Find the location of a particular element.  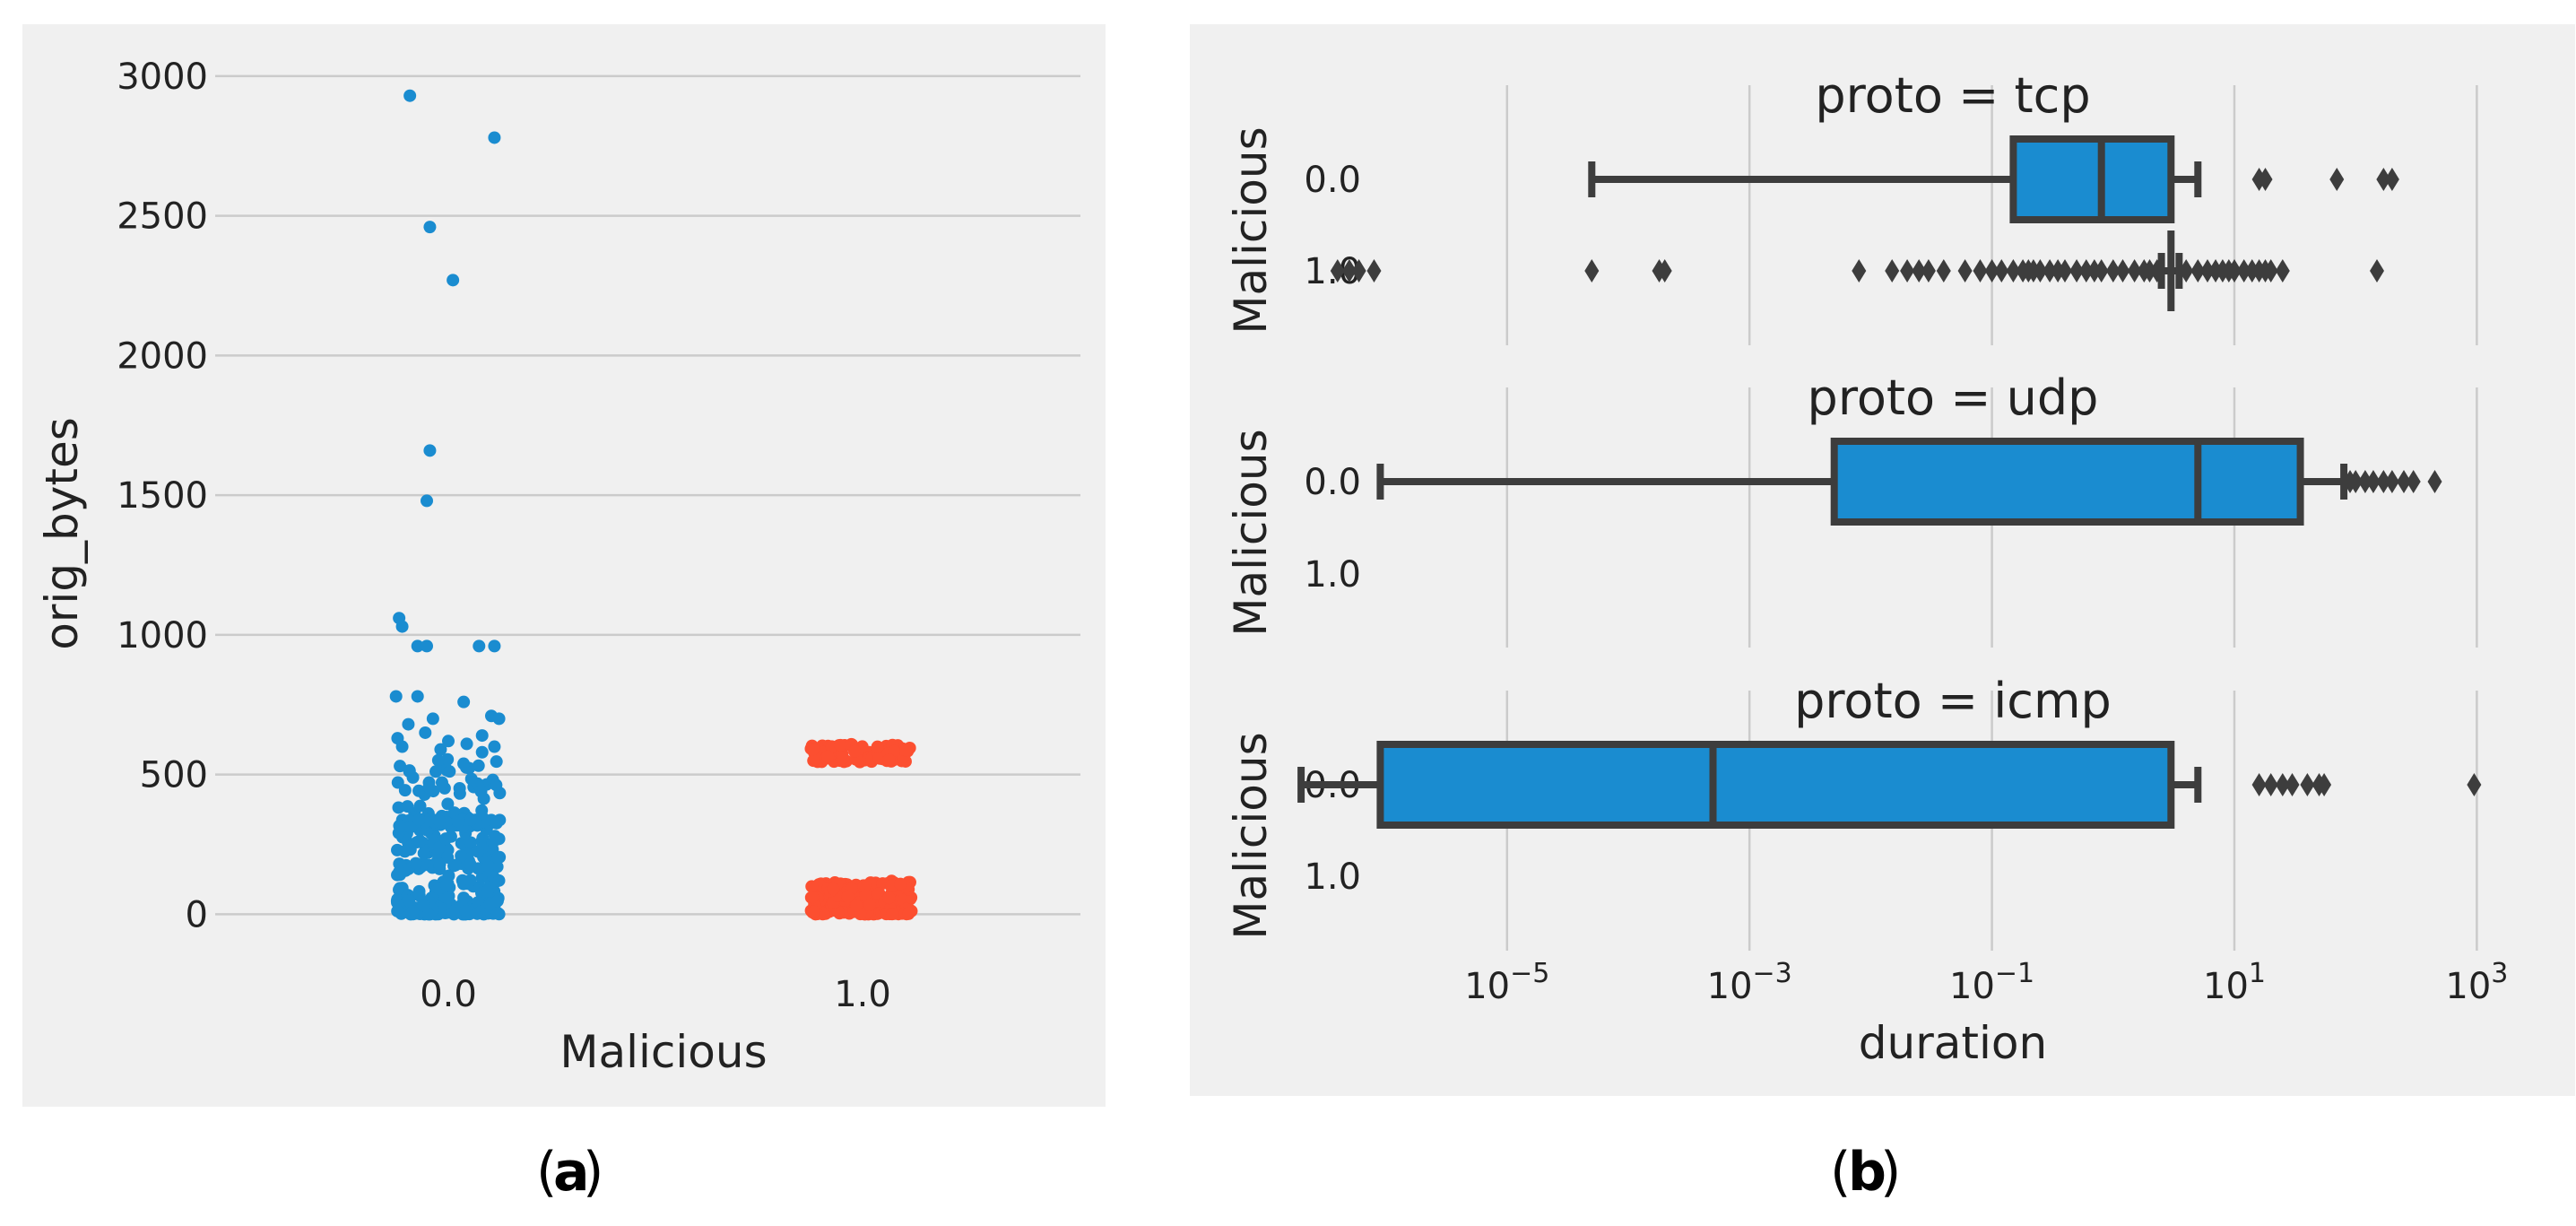

facet-title: proto = icmp is located at coordinates (1953, 701).